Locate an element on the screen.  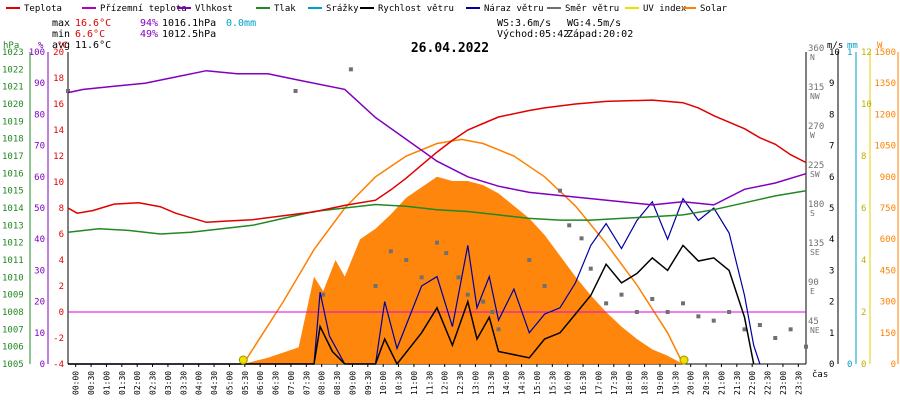
humidity-tick-1: 10 is located at coordinates (39, 334).